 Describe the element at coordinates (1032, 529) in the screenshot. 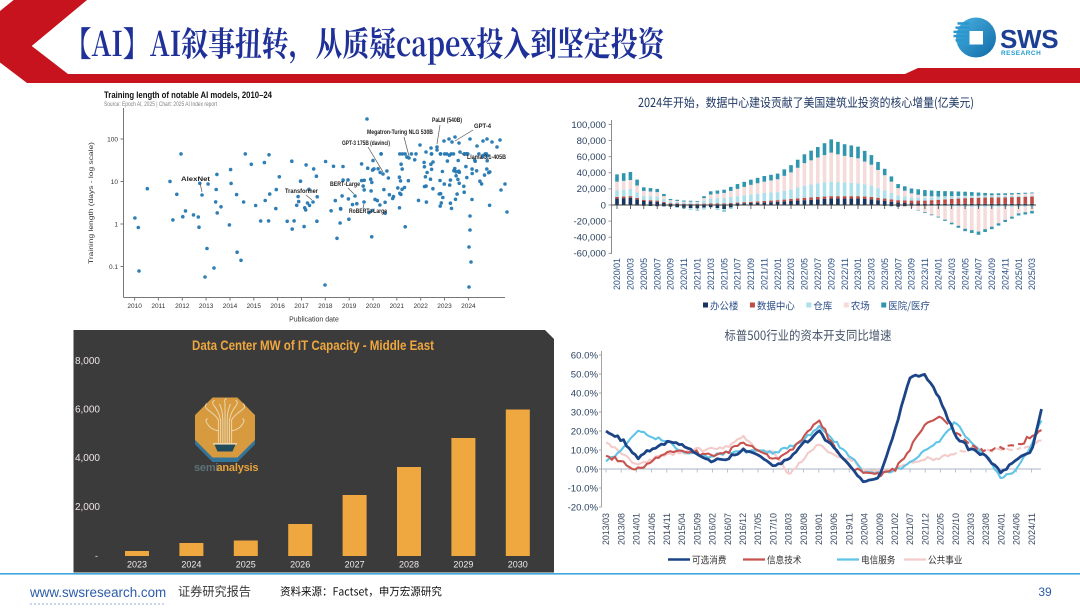

I see `svg-text: 2024/11` at that location.